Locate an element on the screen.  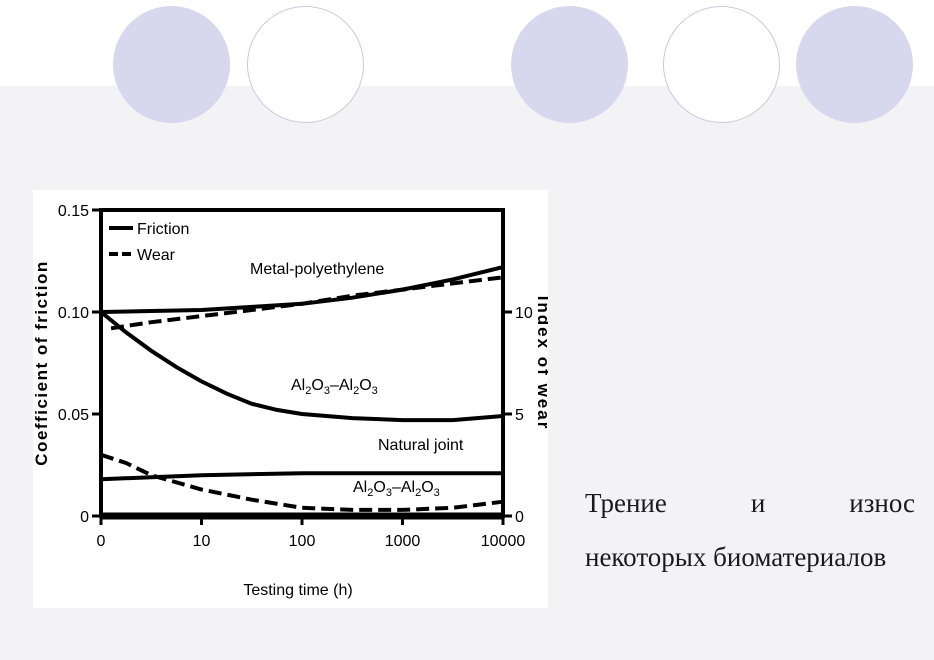
slide-caption: Трение и износ некоторых биоматериалов is located at coordinates (750, 530).